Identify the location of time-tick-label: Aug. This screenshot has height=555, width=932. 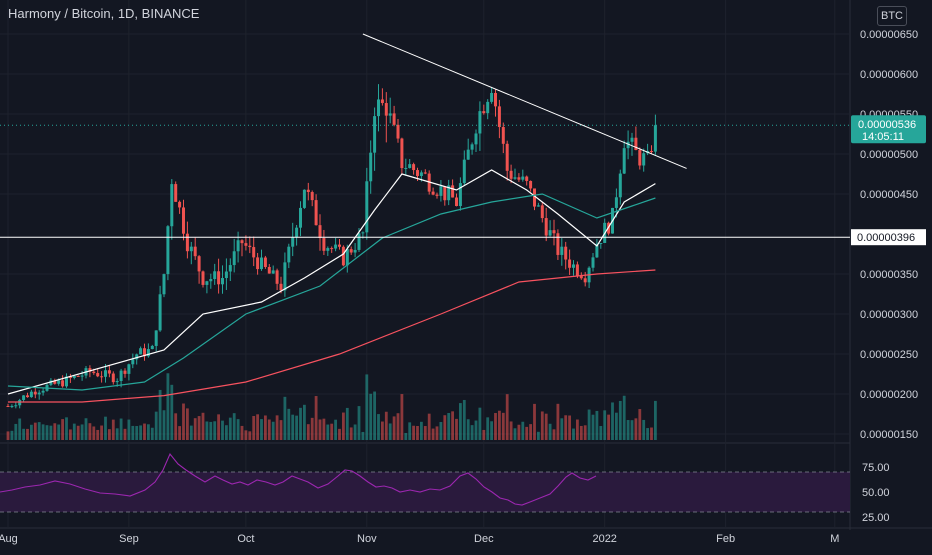
(9, 539).